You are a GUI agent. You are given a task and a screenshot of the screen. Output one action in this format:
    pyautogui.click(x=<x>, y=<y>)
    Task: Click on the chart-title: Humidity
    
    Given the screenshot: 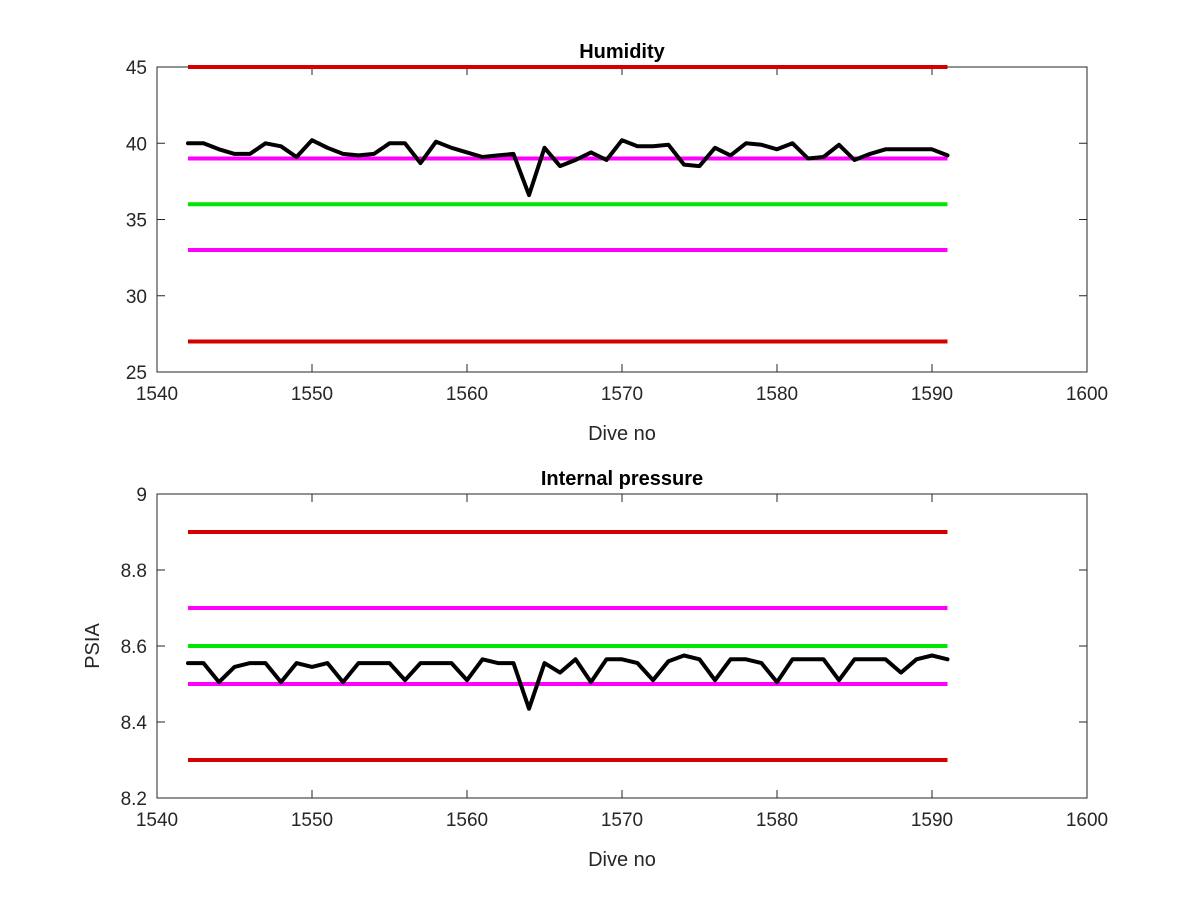 What is the action you would take?
    pyautogui.click(x=622, y=52)
    